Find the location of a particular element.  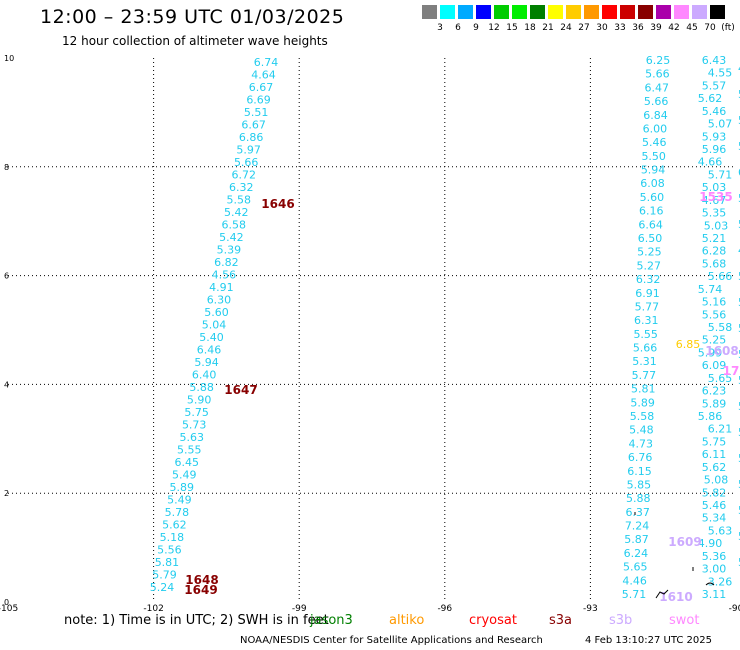

legend-label: 18 is located at coordinates (530, 28).